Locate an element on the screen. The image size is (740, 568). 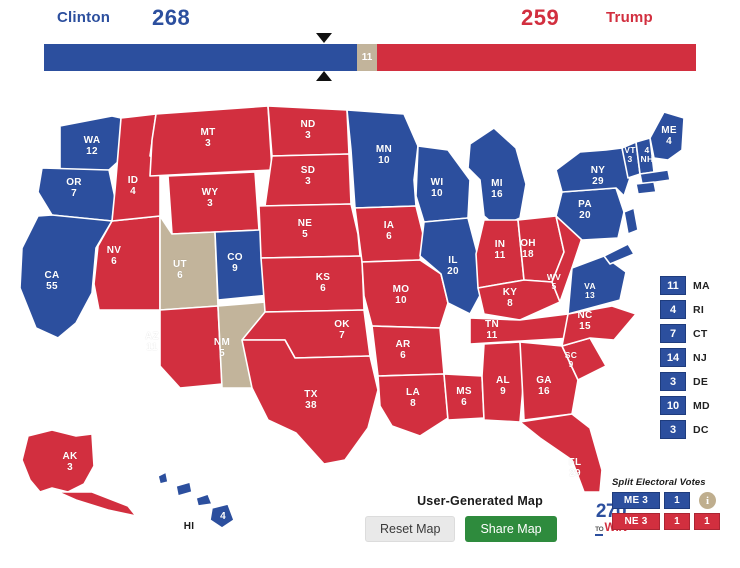
state-shape-VA is located at coordinates (597, 285).